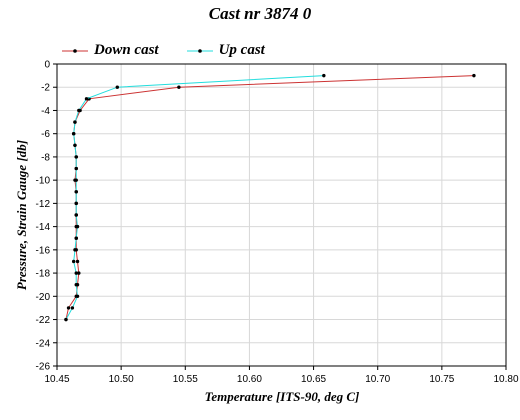  I want to click on x-tick-label: 10.60, so click(249, 379).